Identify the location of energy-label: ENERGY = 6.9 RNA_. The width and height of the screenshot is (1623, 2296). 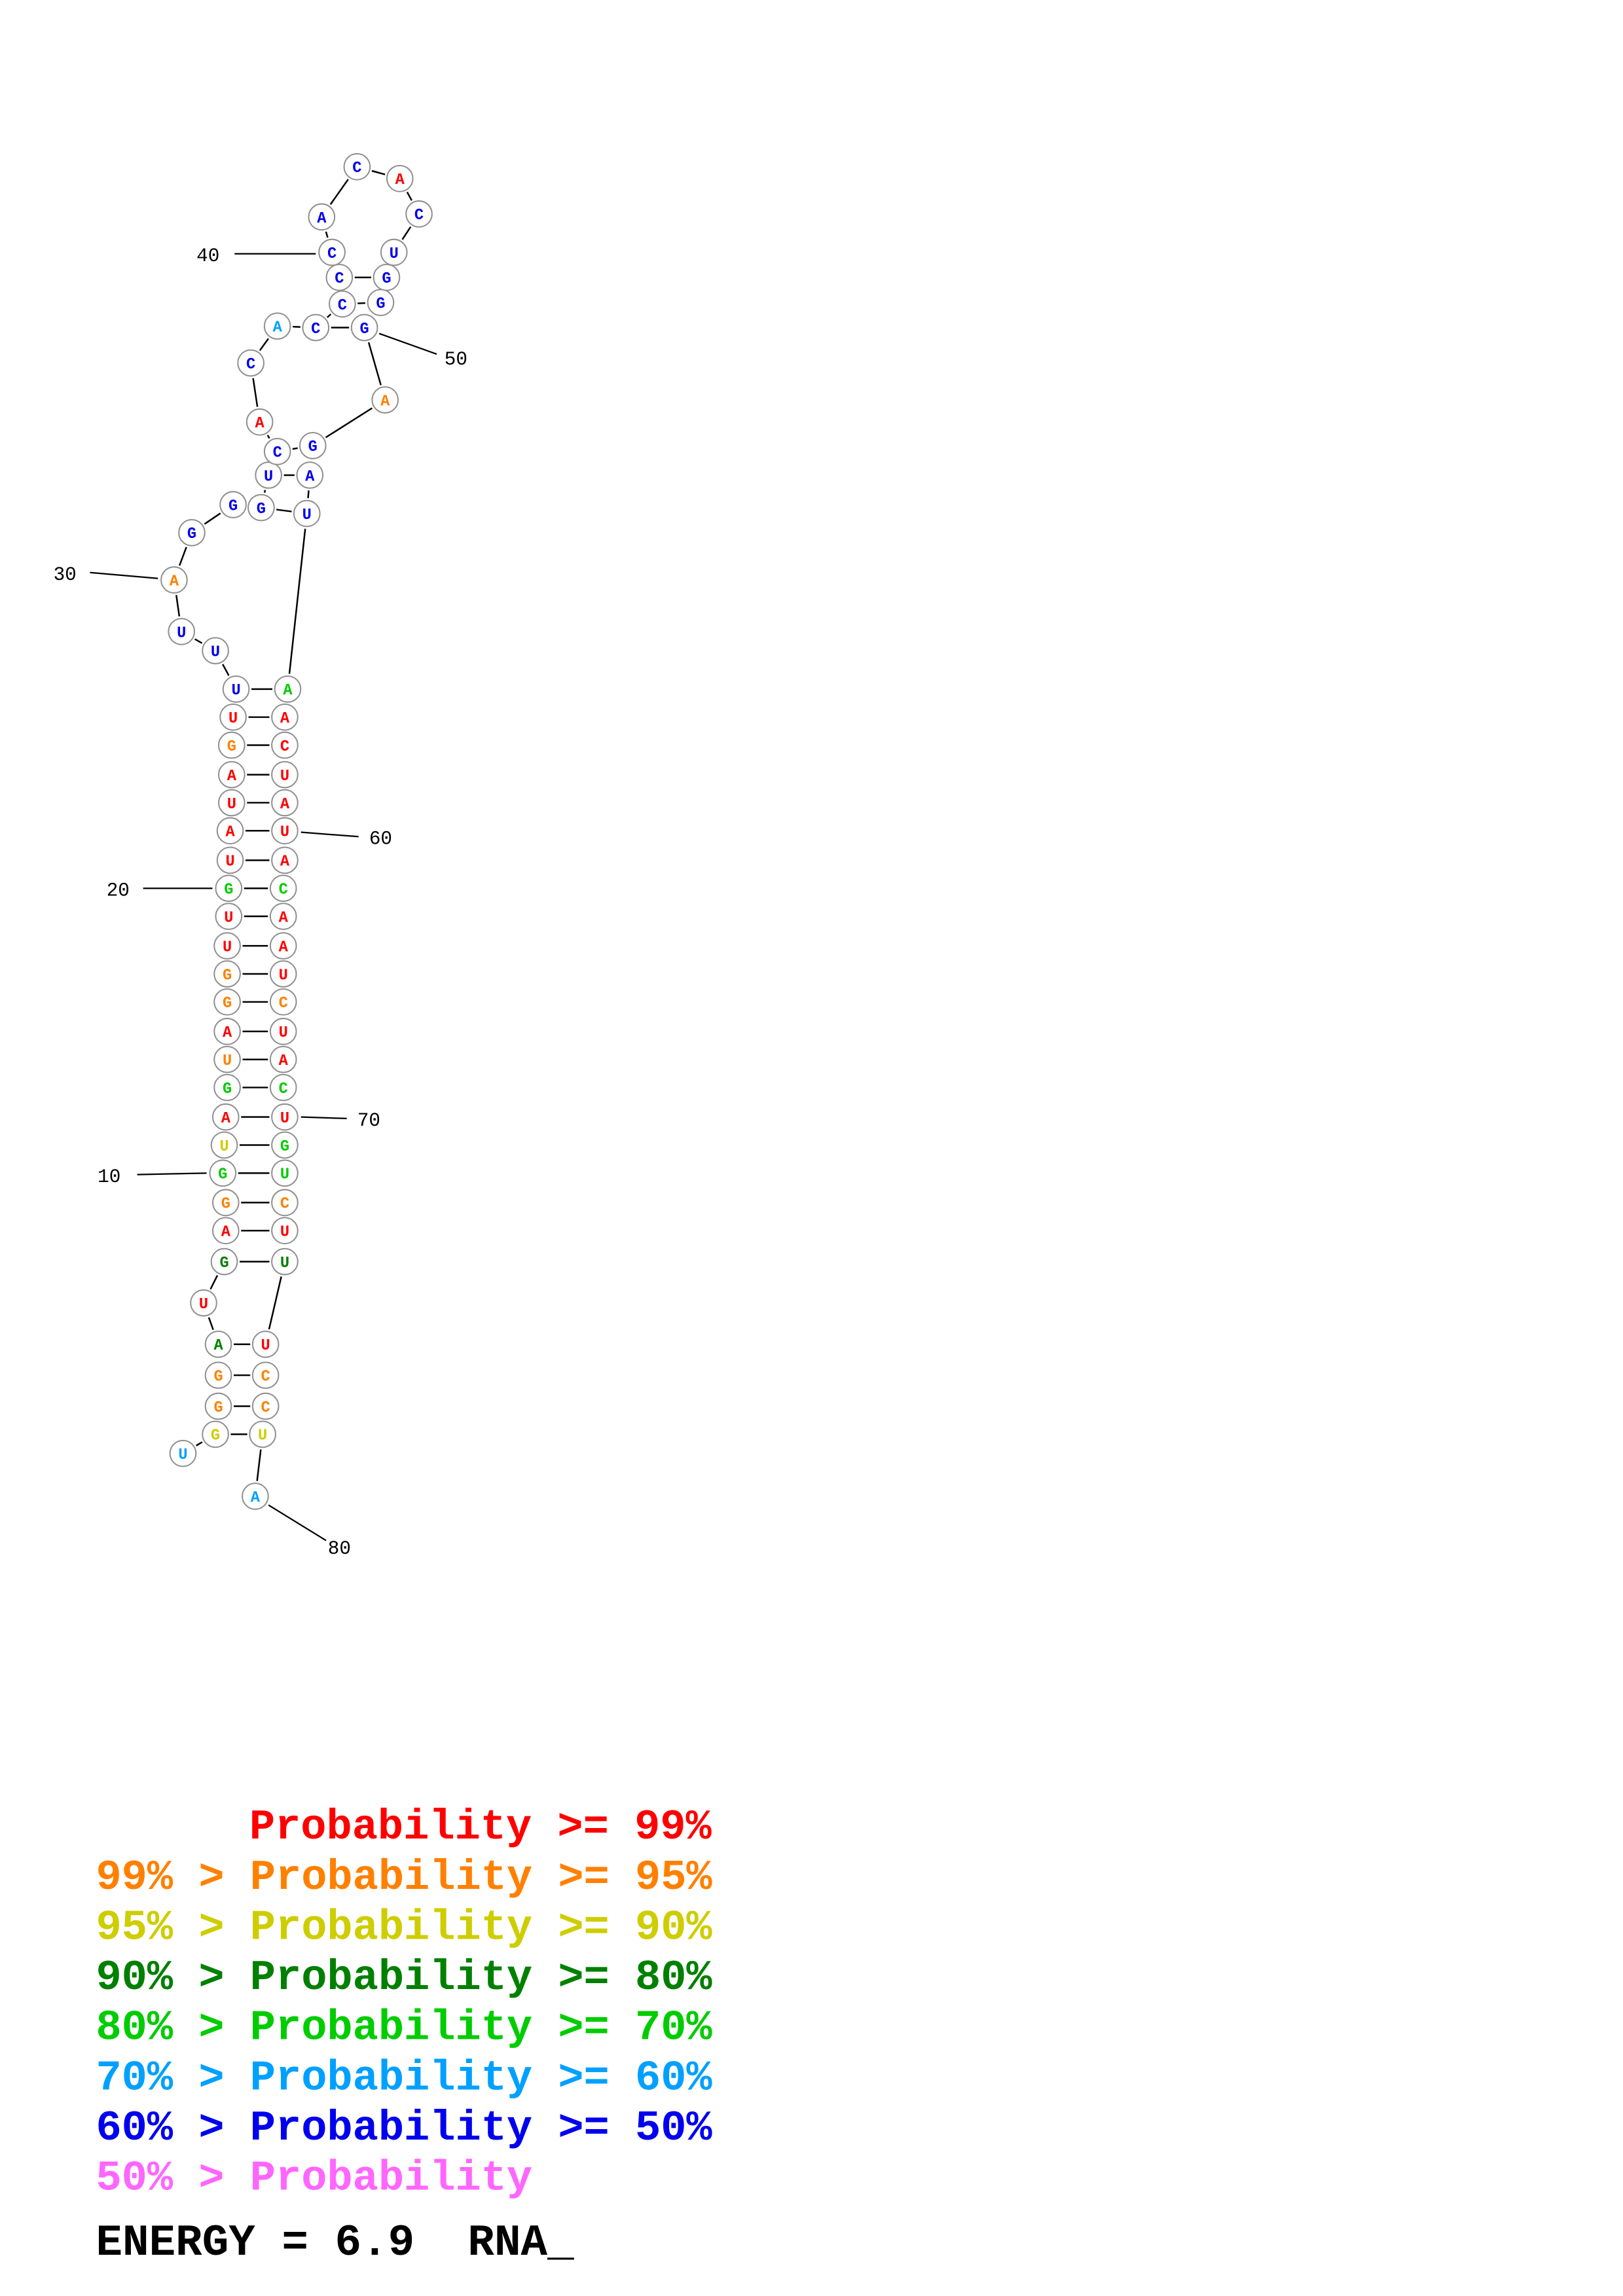
(335, 2244).